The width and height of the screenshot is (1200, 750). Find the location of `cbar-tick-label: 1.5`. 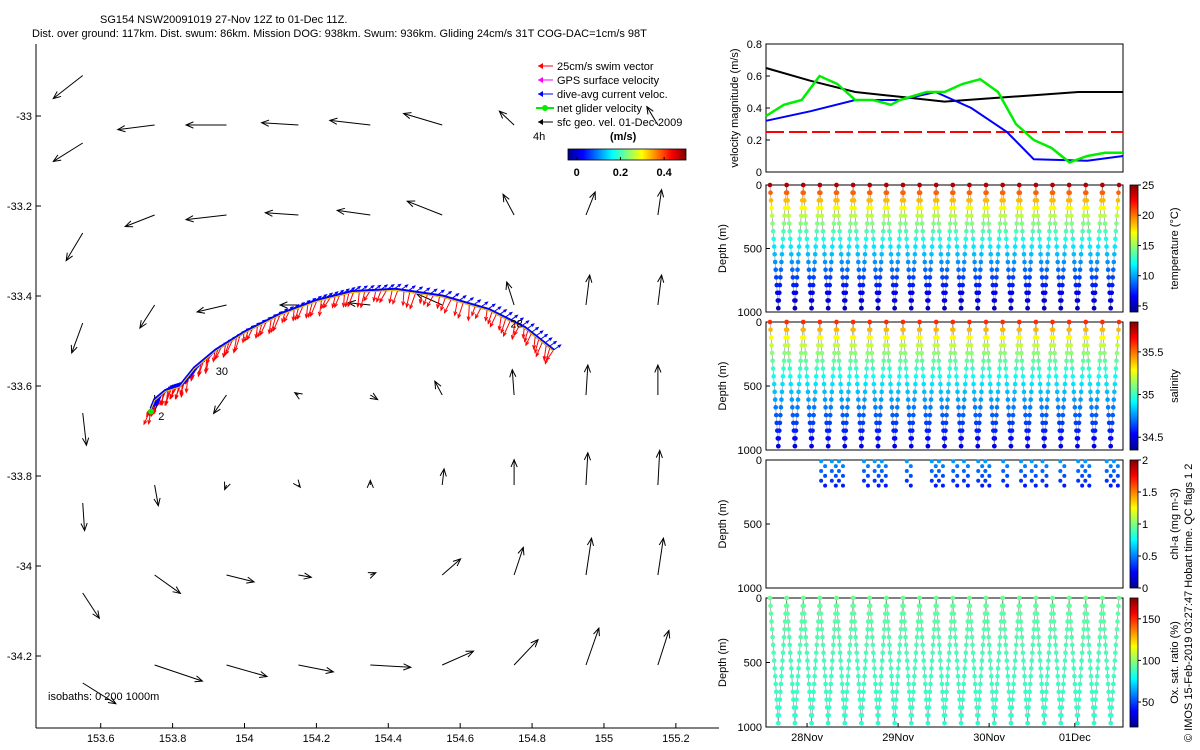

cbar-tick-label: 1.5 is located at coordinates (1149, 493).